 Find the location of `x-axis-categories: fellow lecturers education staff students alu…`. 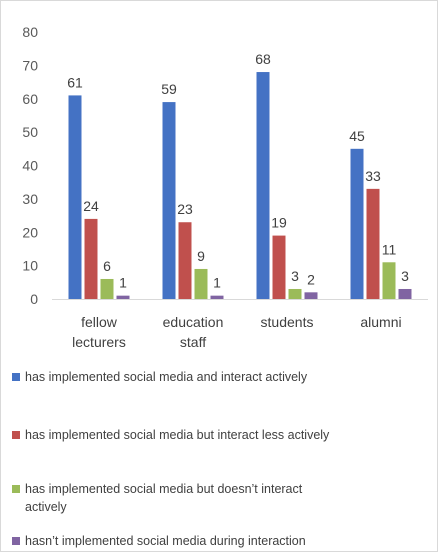

x-axis-categories: fellow lecturers education staff students alu… is located at coordinates (236, 332).